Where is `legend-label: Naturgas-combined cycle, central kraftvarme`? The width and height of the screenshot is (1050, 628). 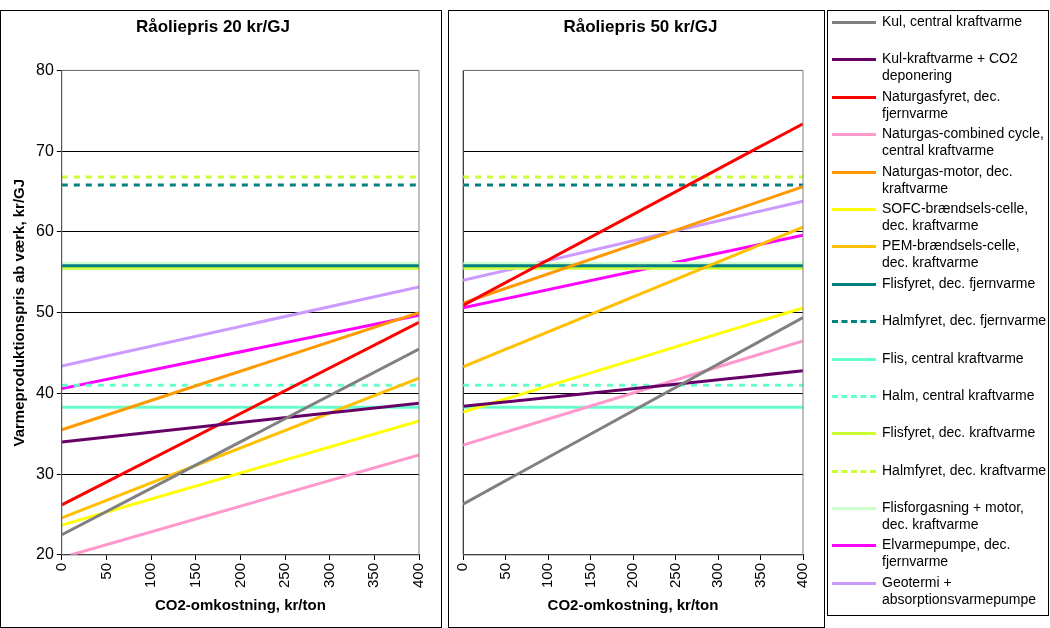
legend-label: Naturgas-combined cycle, central kraftvarme is located at coordinates (963, 142).